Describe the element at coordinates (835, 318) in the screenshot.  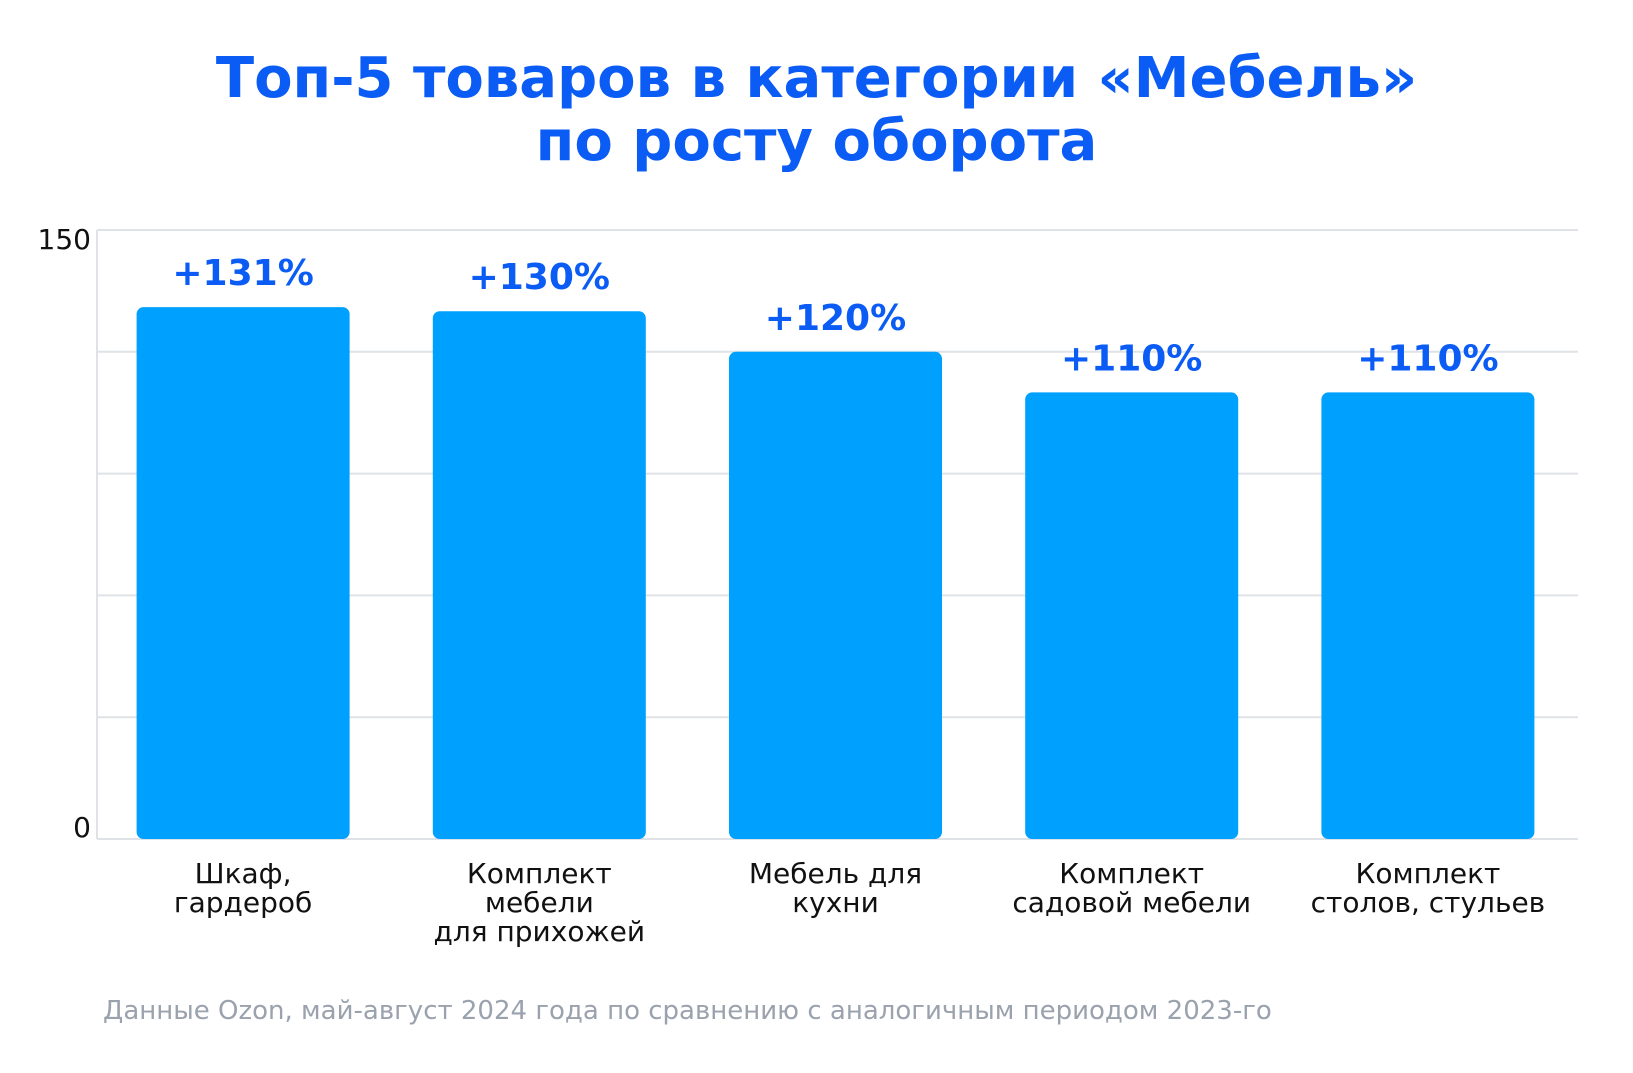
I see `data-label: +120%` at that location.